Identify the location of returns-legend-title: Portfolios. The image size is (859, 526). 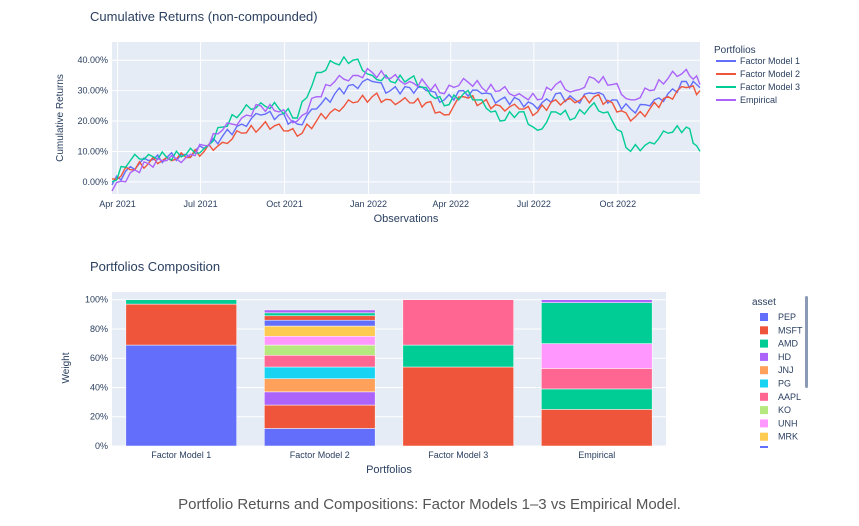
(735, 50).